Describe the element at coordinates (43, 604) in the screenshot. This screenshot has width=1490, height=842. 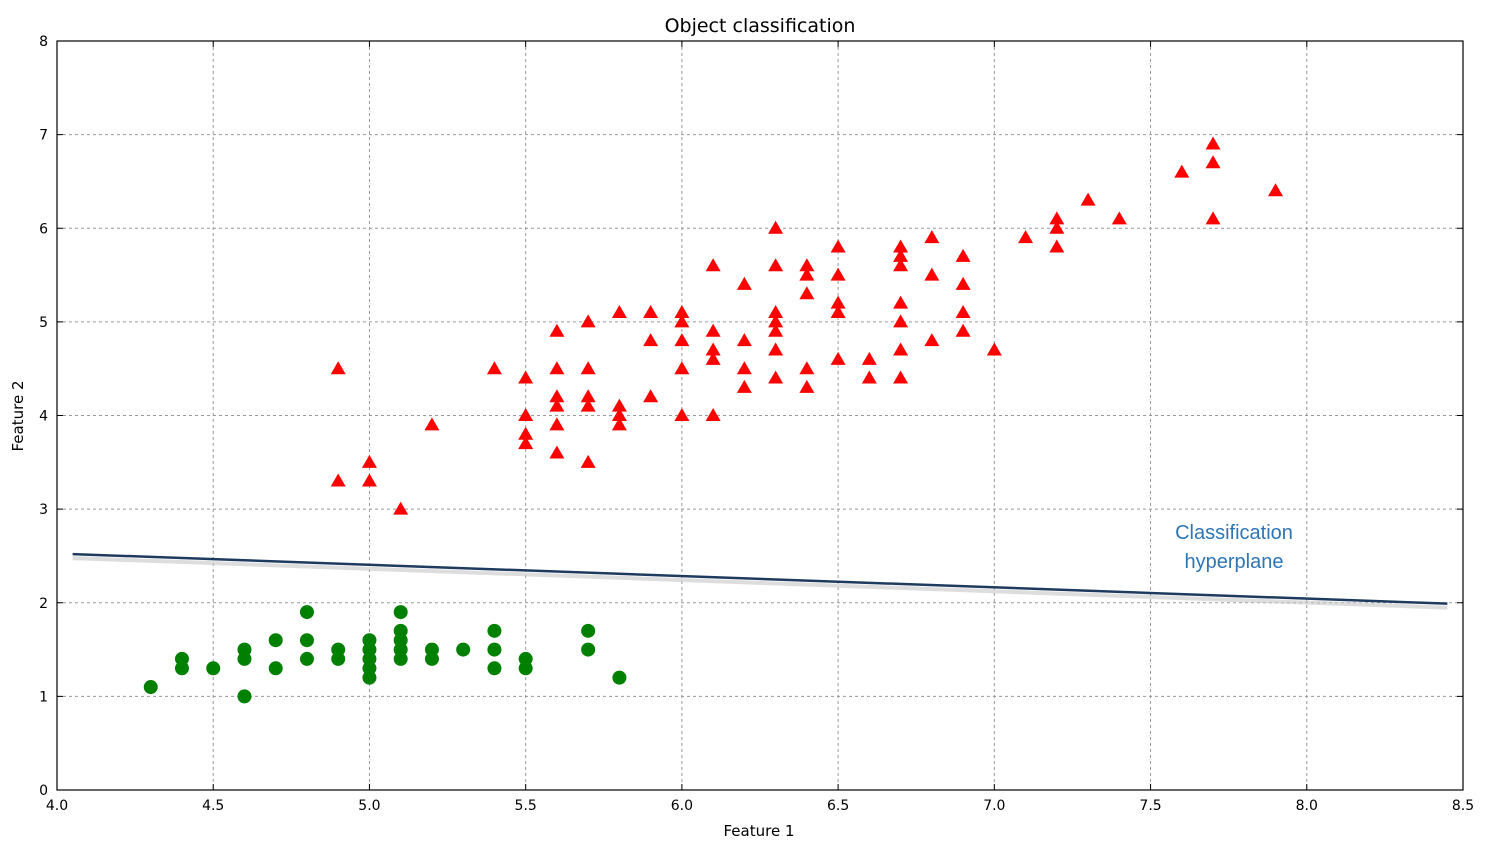
I see `y-tick-label: 2` at that location.